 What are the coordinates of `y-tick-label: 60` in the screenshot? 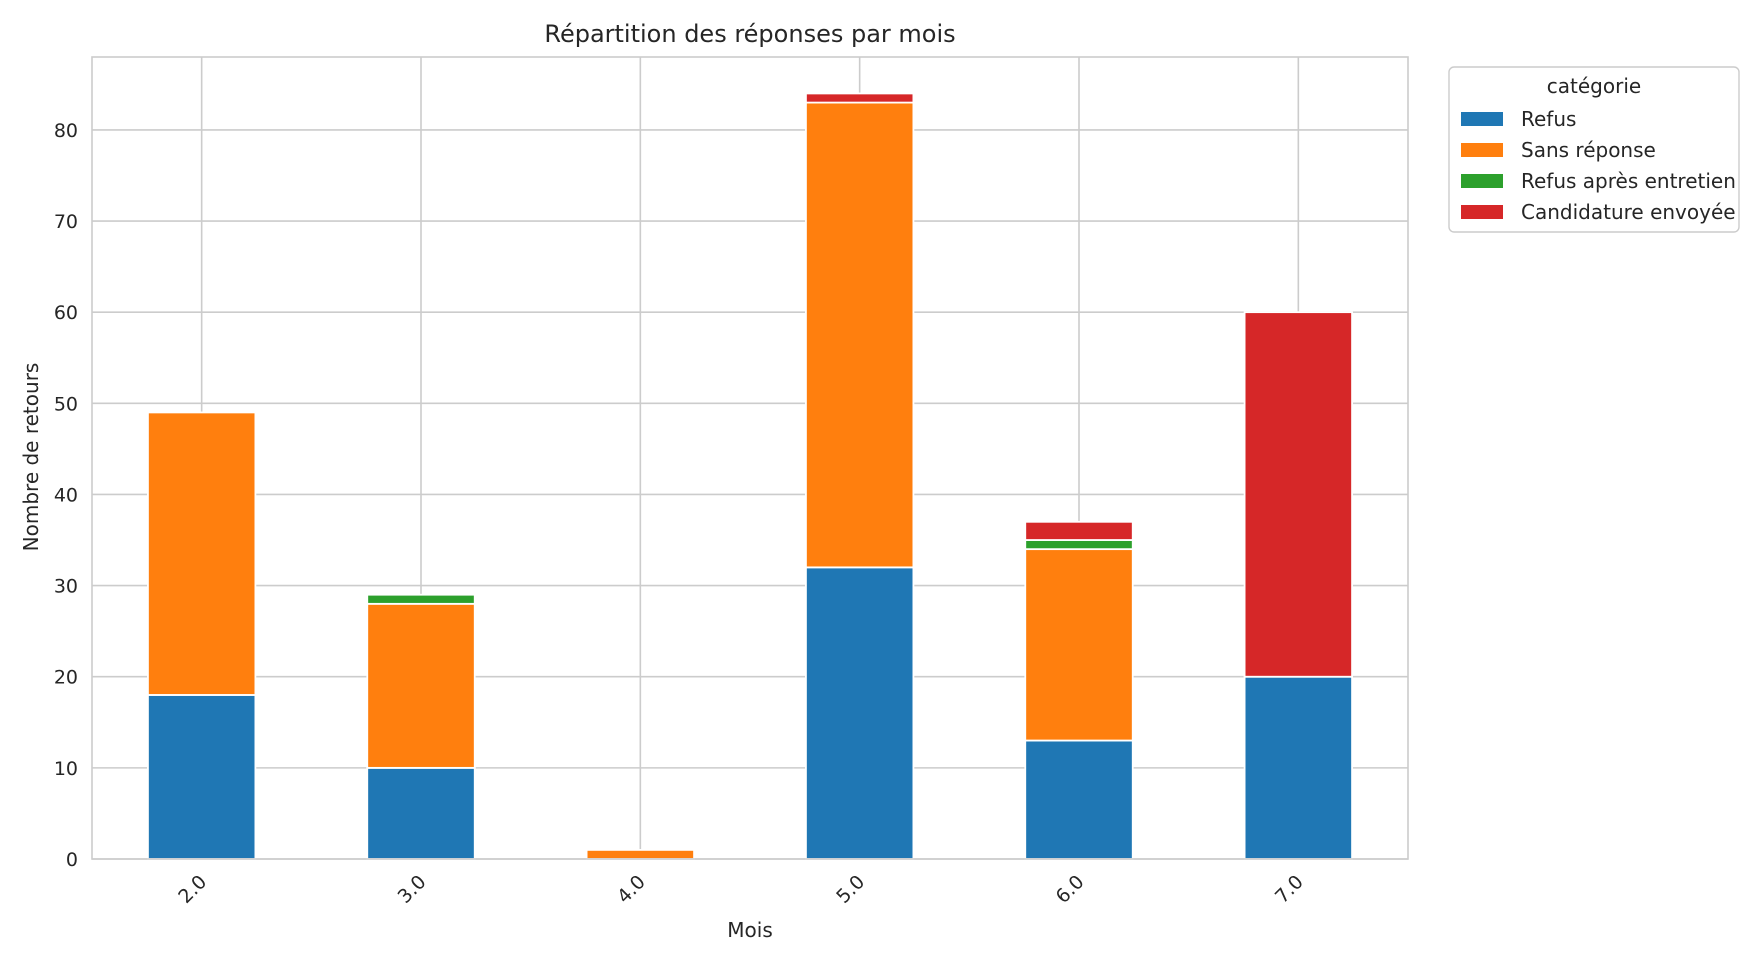 It's located at (66, 313).